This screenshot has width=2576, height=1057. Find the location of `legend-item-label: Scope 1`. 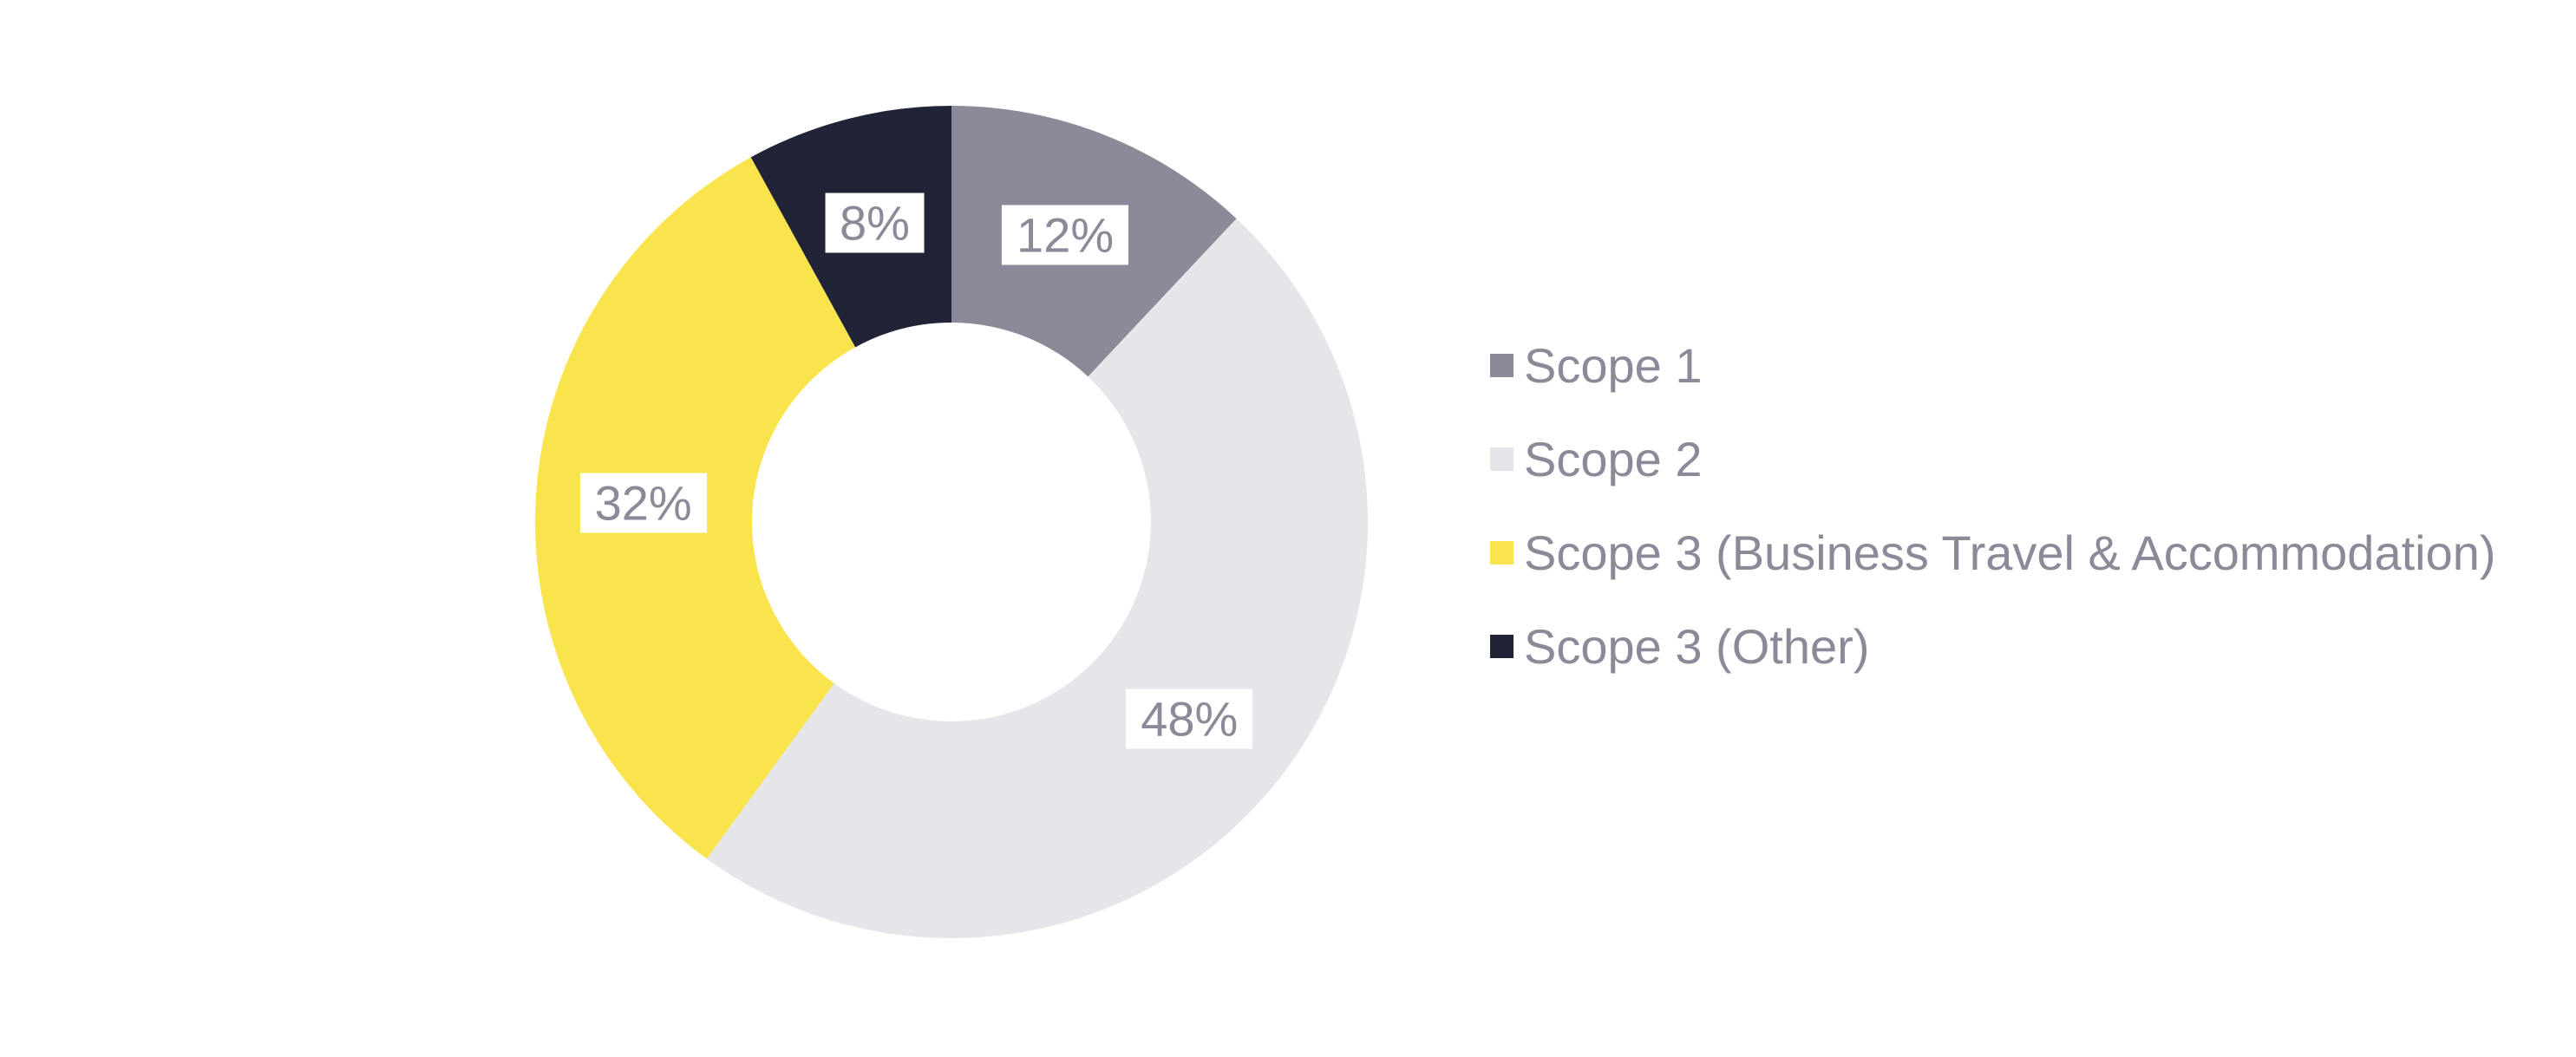

legend-item-label: Scope 1 is located at coordinates (1613, 365).